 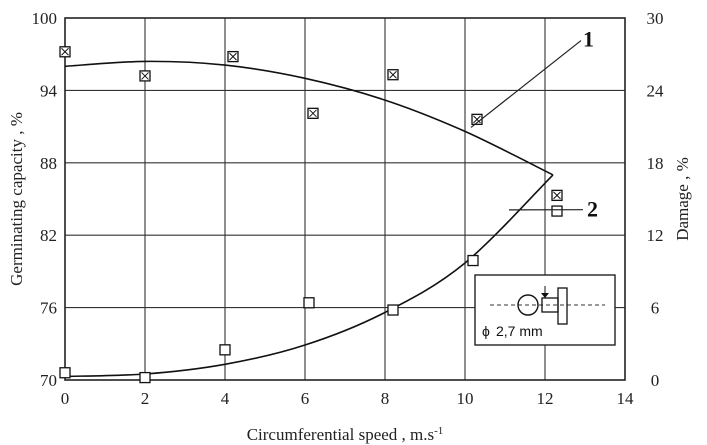 What do you see at coordinates (655, 380) in the screenshot?
I see `y-right-tick-label-0: 0` at bounding box center [655, 380].